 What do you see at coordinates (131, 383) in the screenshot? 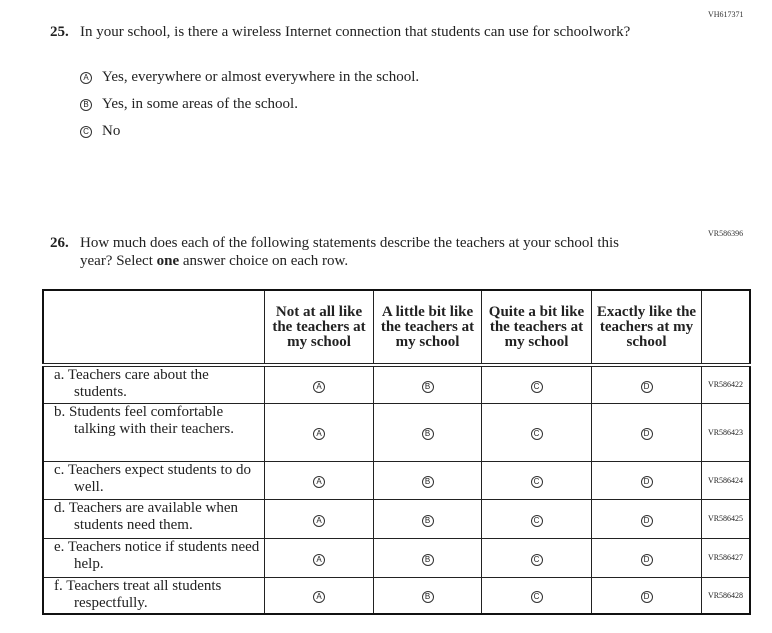
I see `row-label: a. Teachers care about the students.` at bounding box center [131, 383].